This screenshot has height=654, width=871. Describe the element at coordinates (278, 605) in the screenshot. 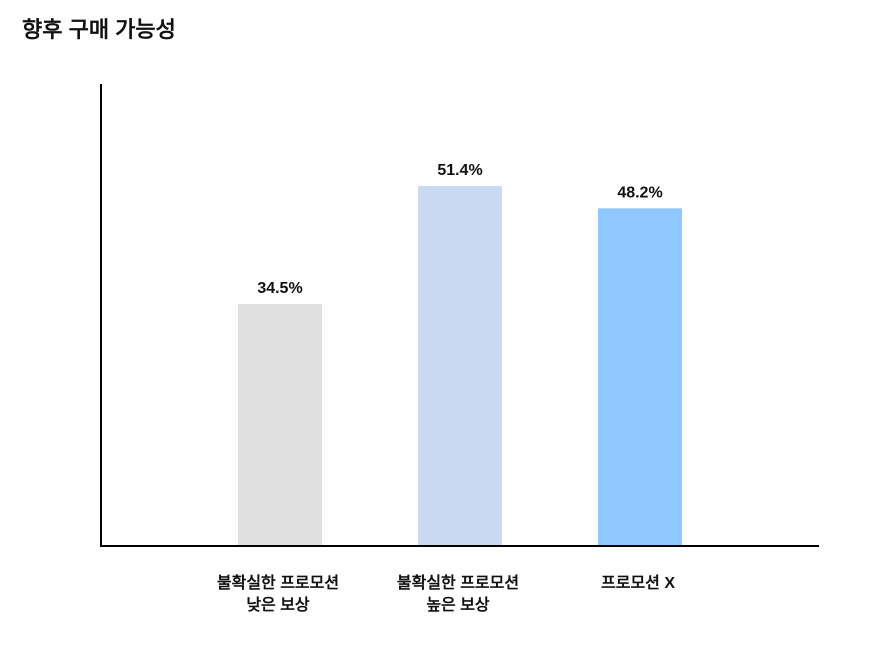

I see `x-tick-label: 낮은 보상` at that location.